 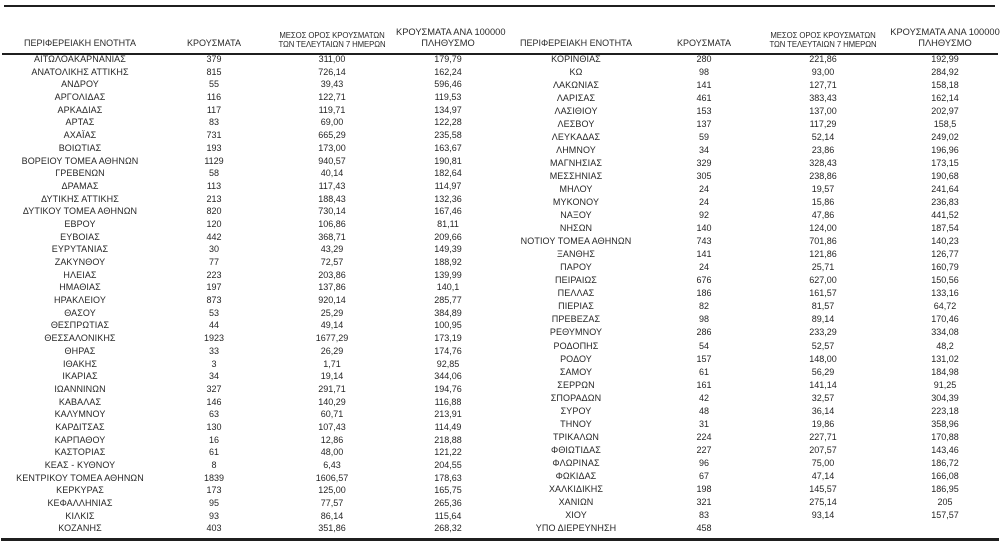 I want to click on cell: 227, so click(x=704, y=449).